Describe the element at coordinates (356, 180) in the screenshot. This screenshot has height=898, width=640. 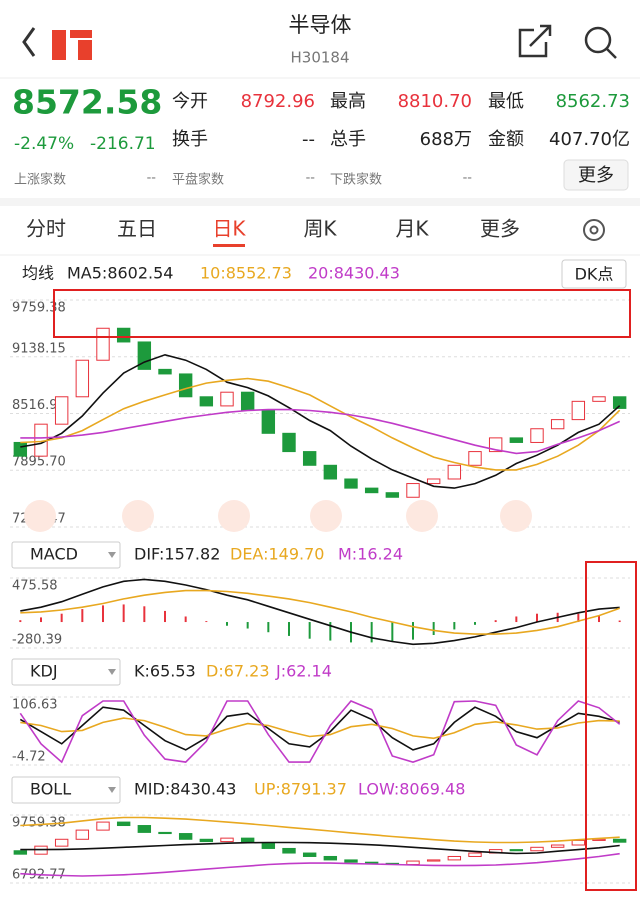
I see `field-label: 下跌家数` at that location.